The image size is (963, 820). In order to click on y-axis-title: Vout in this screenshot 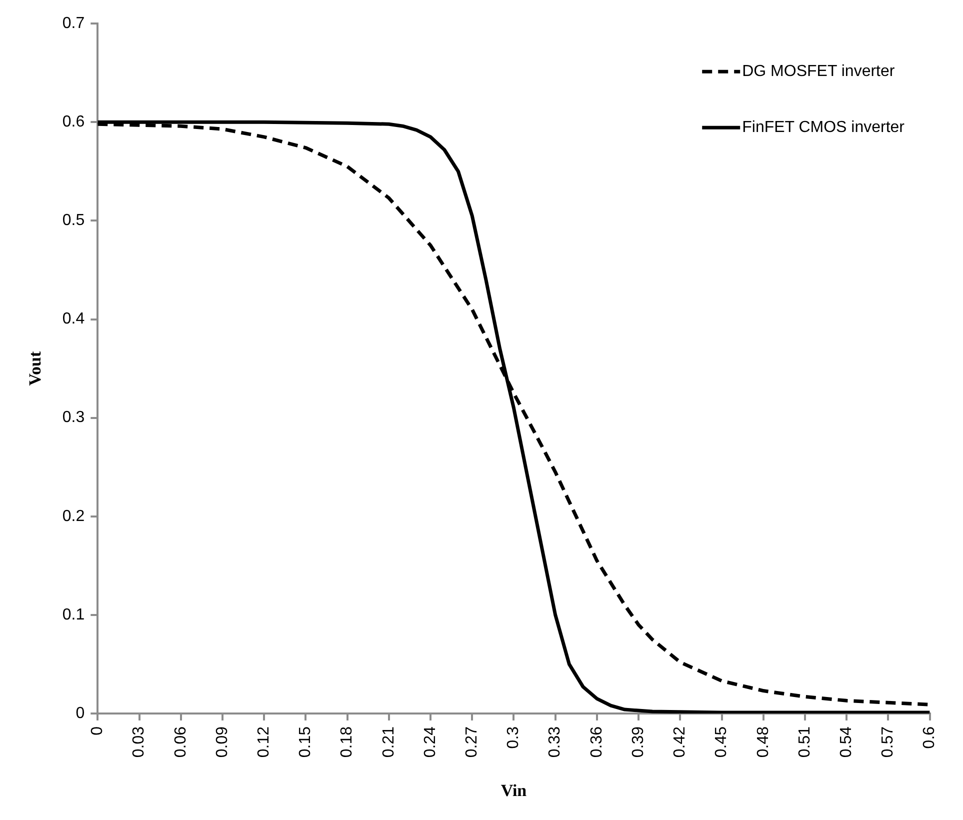, I will do `click(35, 368)`.